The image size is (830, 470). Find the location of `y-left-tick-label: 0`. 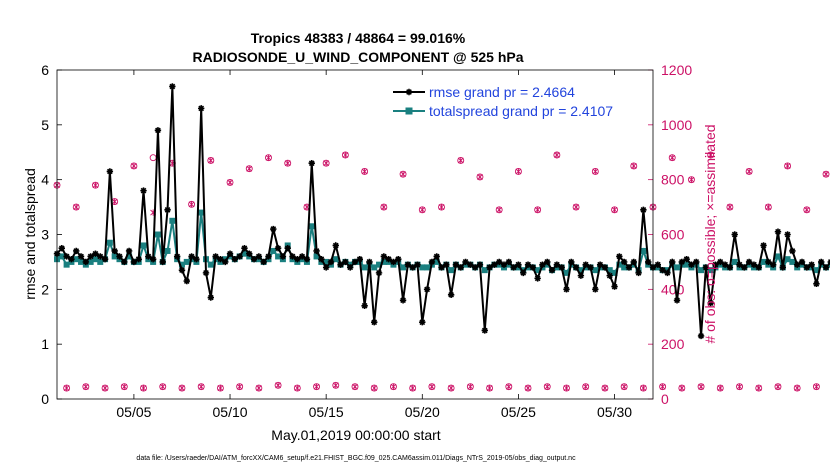

y-left-tick-label: 0 is located at coordinates (45, 399).